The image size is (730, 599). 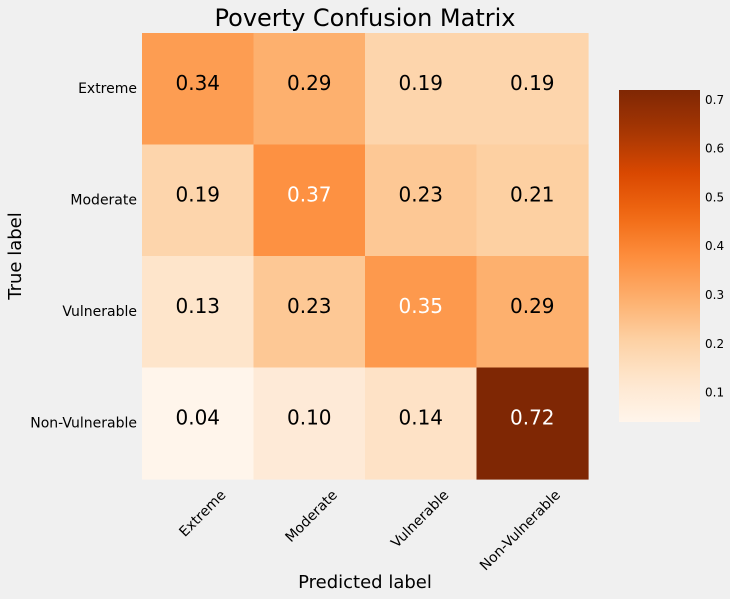 What do you see at coordinates (99, 312) in the screenshot?
I see `y-tick-label: Vulnerable` at bounding box center [99, 312].